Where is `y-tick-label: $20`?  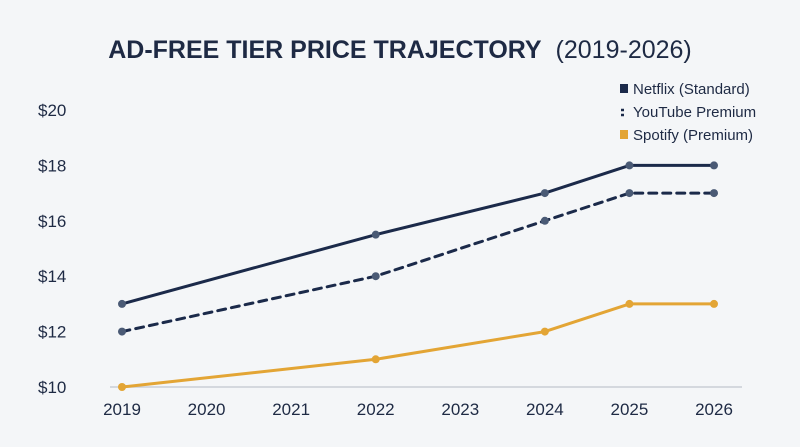
y-tick-label: $20 is located at coordinates (52, 110).